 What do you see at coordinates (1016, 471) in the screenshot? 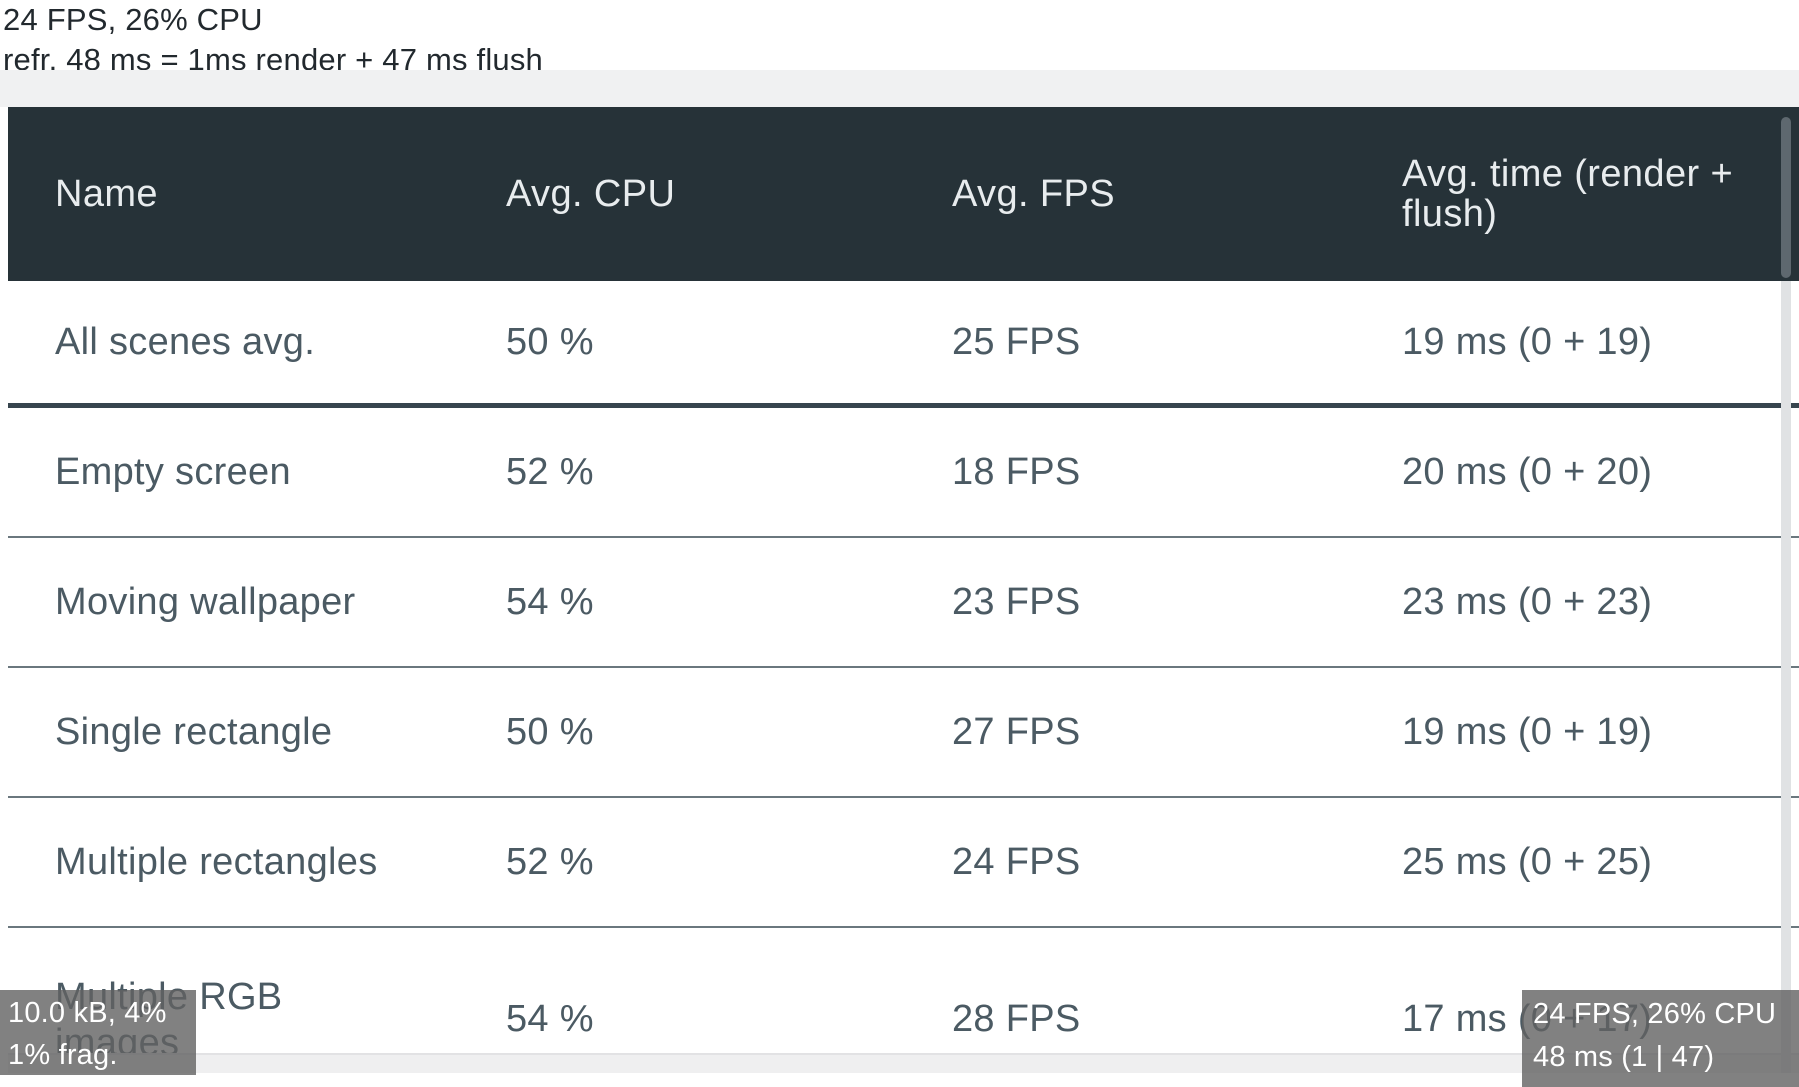
I see `cell-avg-fps: 18 FPS` at bounding box center [1016, 471].